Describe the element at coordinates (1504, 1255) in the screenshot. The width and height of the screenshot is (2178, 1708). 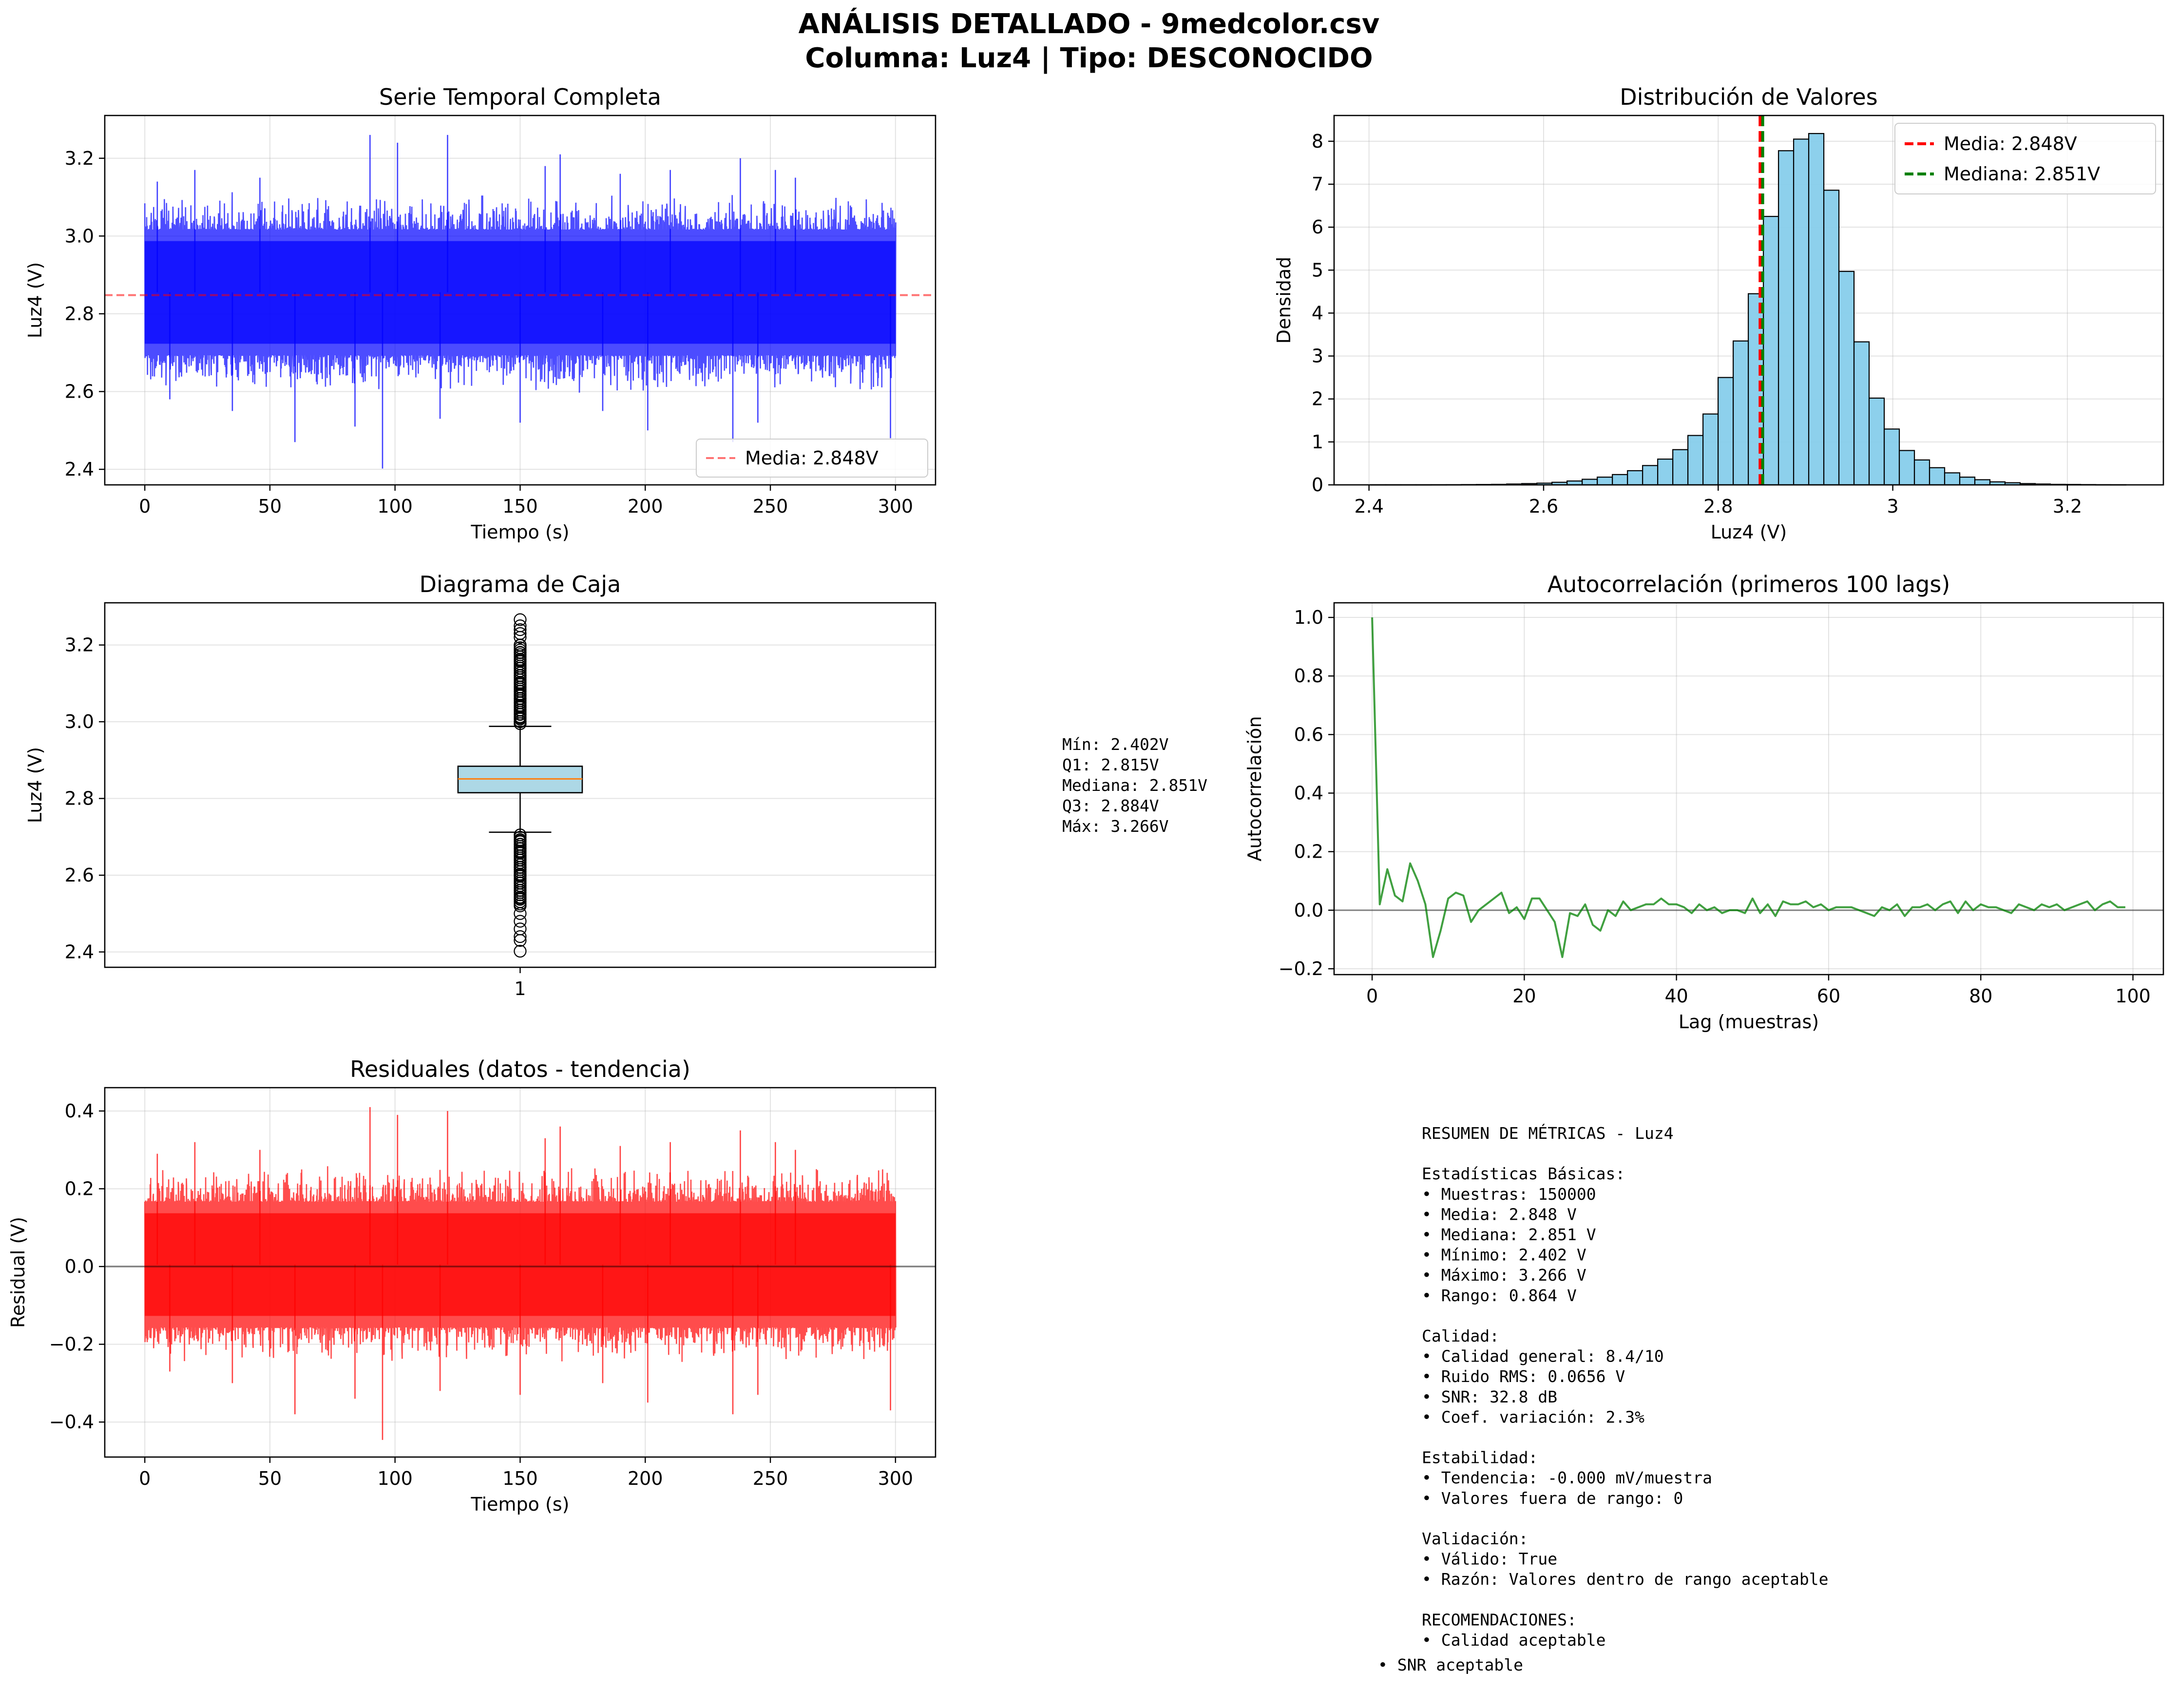
I see `summary-line: • Mínimo: 2.402 V` at that location.